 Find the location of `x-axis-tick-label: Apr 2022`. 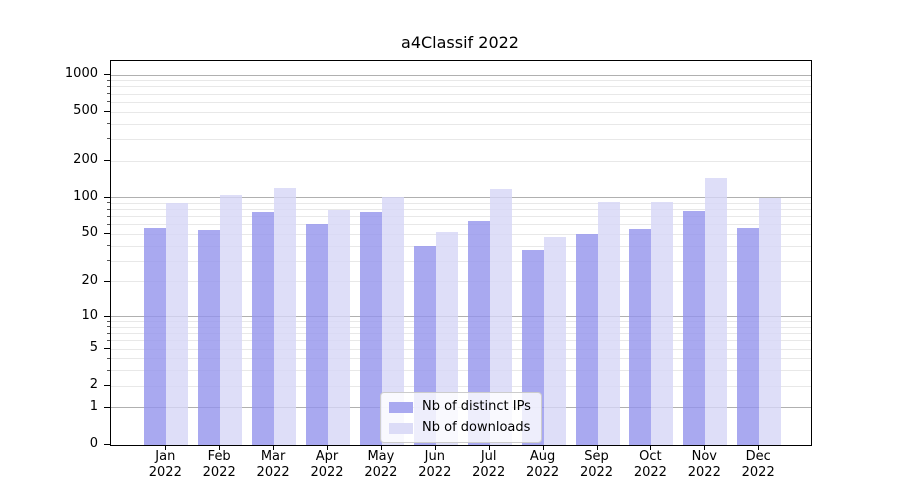

x-axis-tick-label: Apr 2022 is located at coordinates (327, 465).